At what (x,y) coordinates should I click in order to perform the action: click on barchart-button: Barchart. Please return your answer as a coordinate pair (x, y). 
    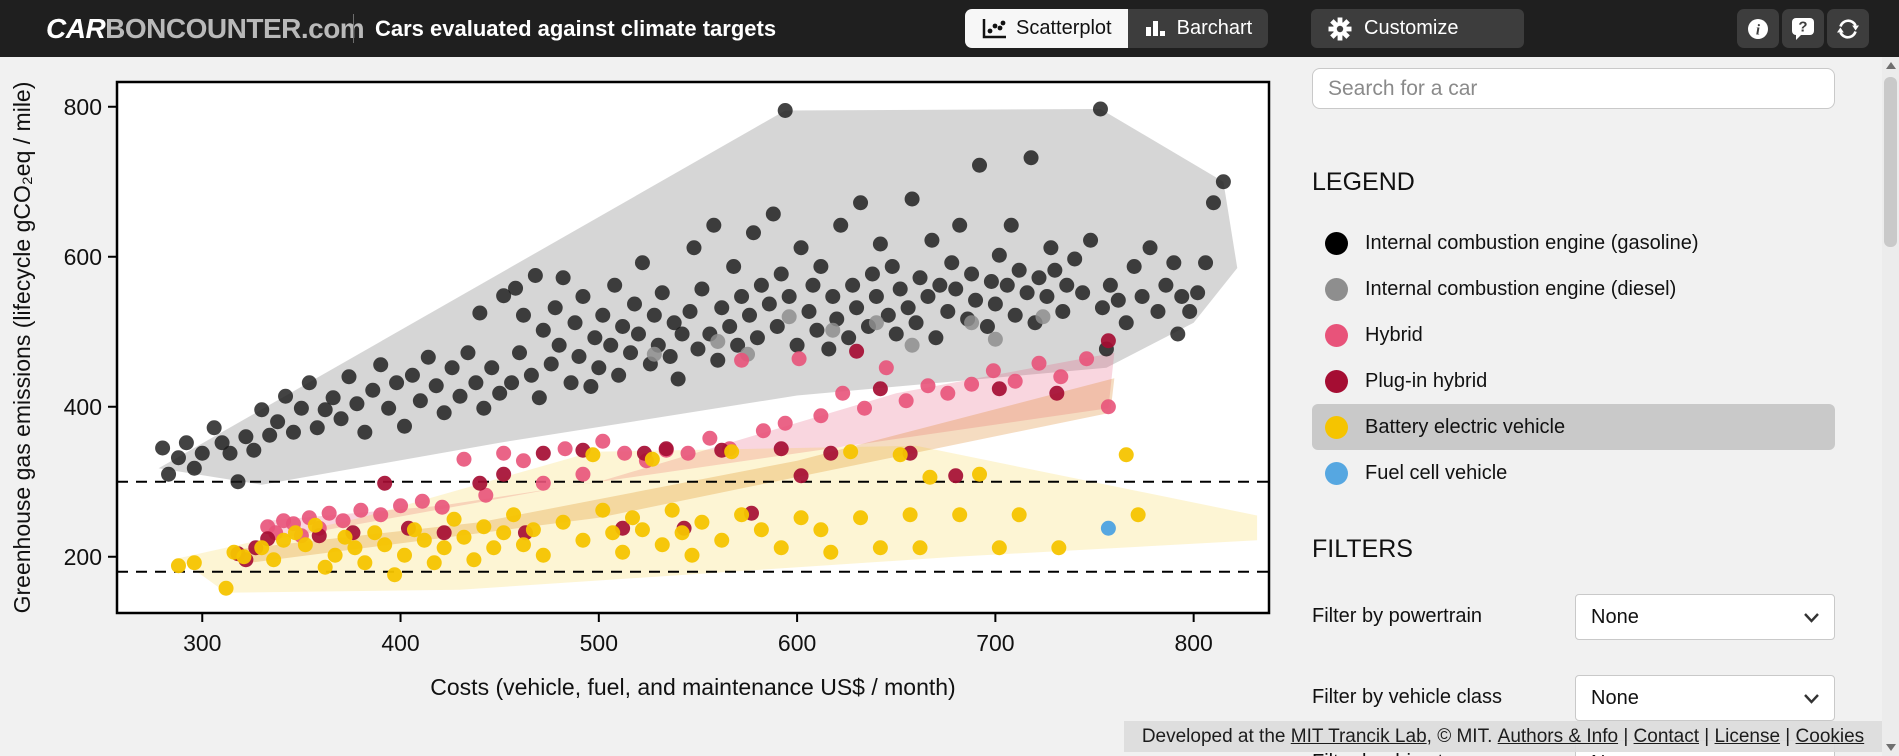
    Looking at the image, I should click on (1198, 28).